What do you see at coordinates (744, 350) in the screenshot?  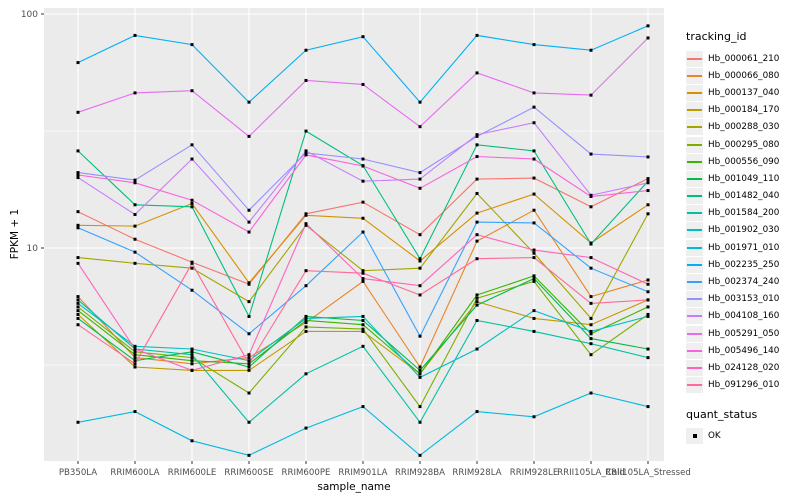 I see `legend-item-label: Hb_005496_140` at bounding box center [744, 350].